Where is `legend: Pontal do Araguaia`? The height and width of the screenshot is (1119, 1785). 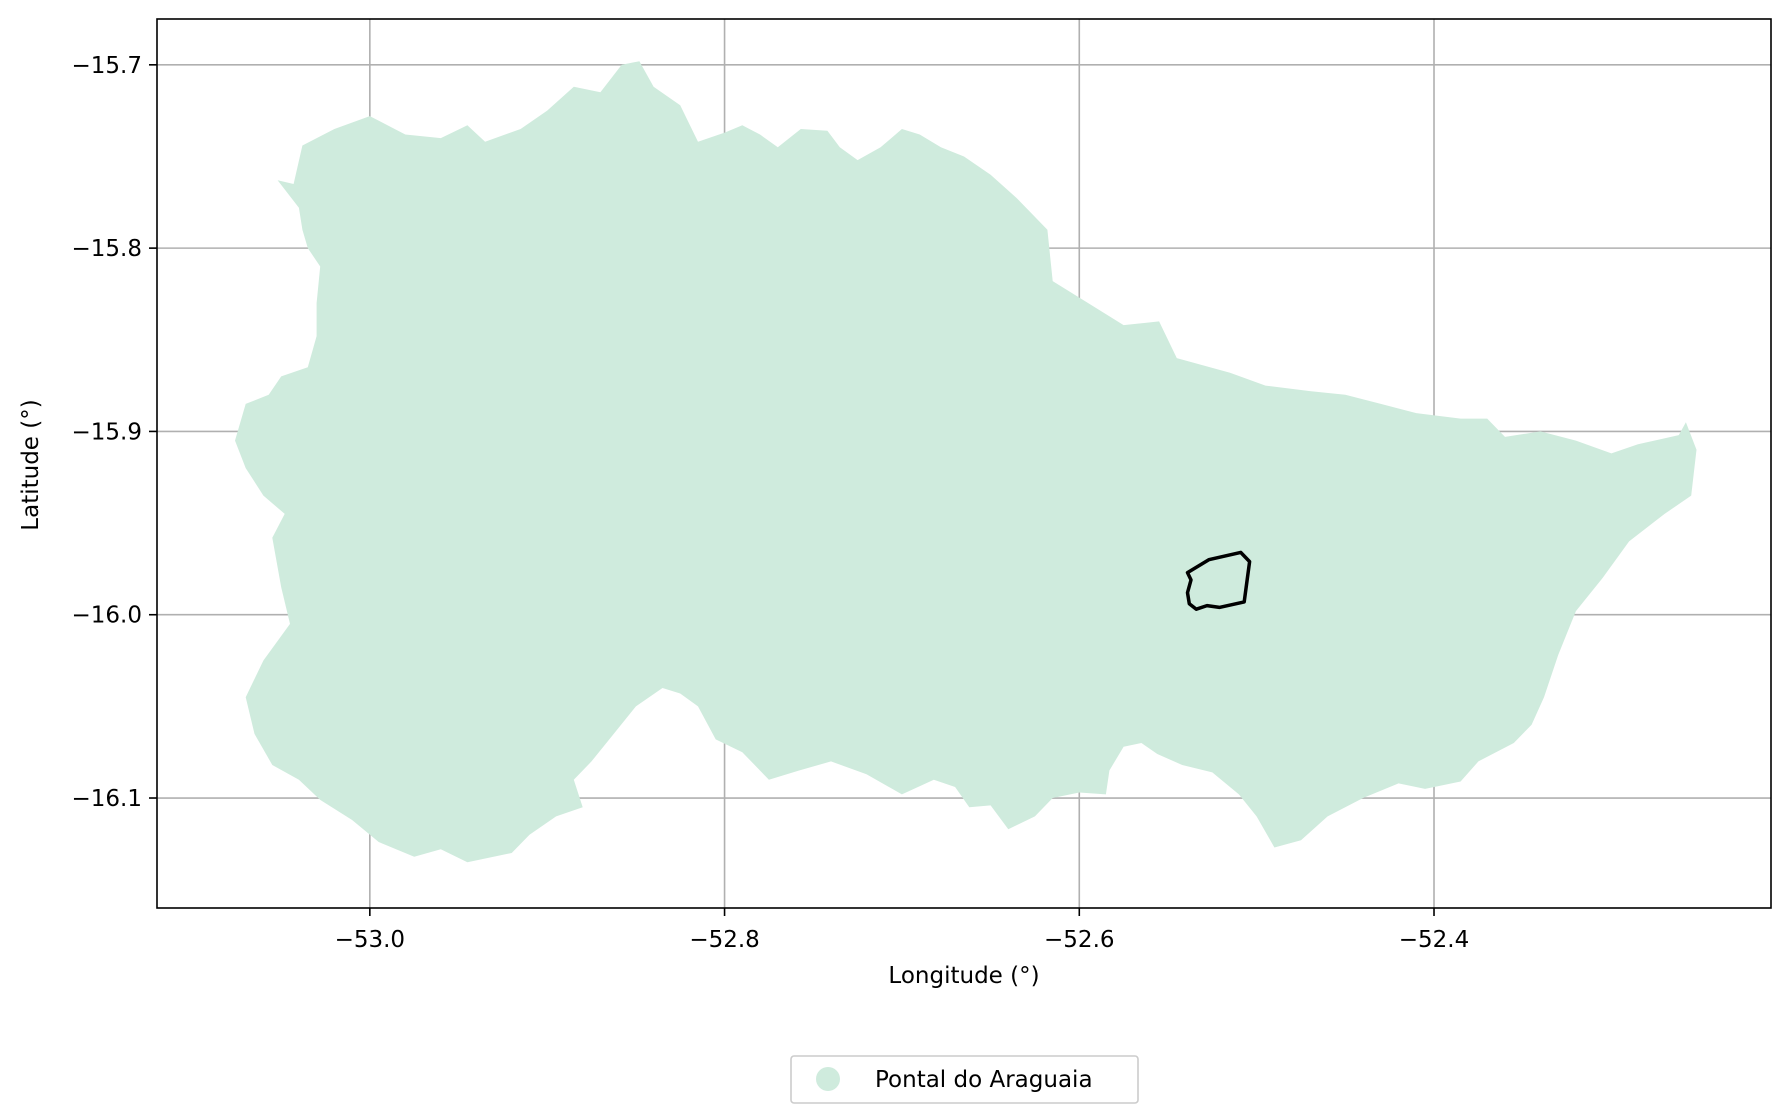 legend: Pontal do Araguaia is located at coordinates (964, 1079).